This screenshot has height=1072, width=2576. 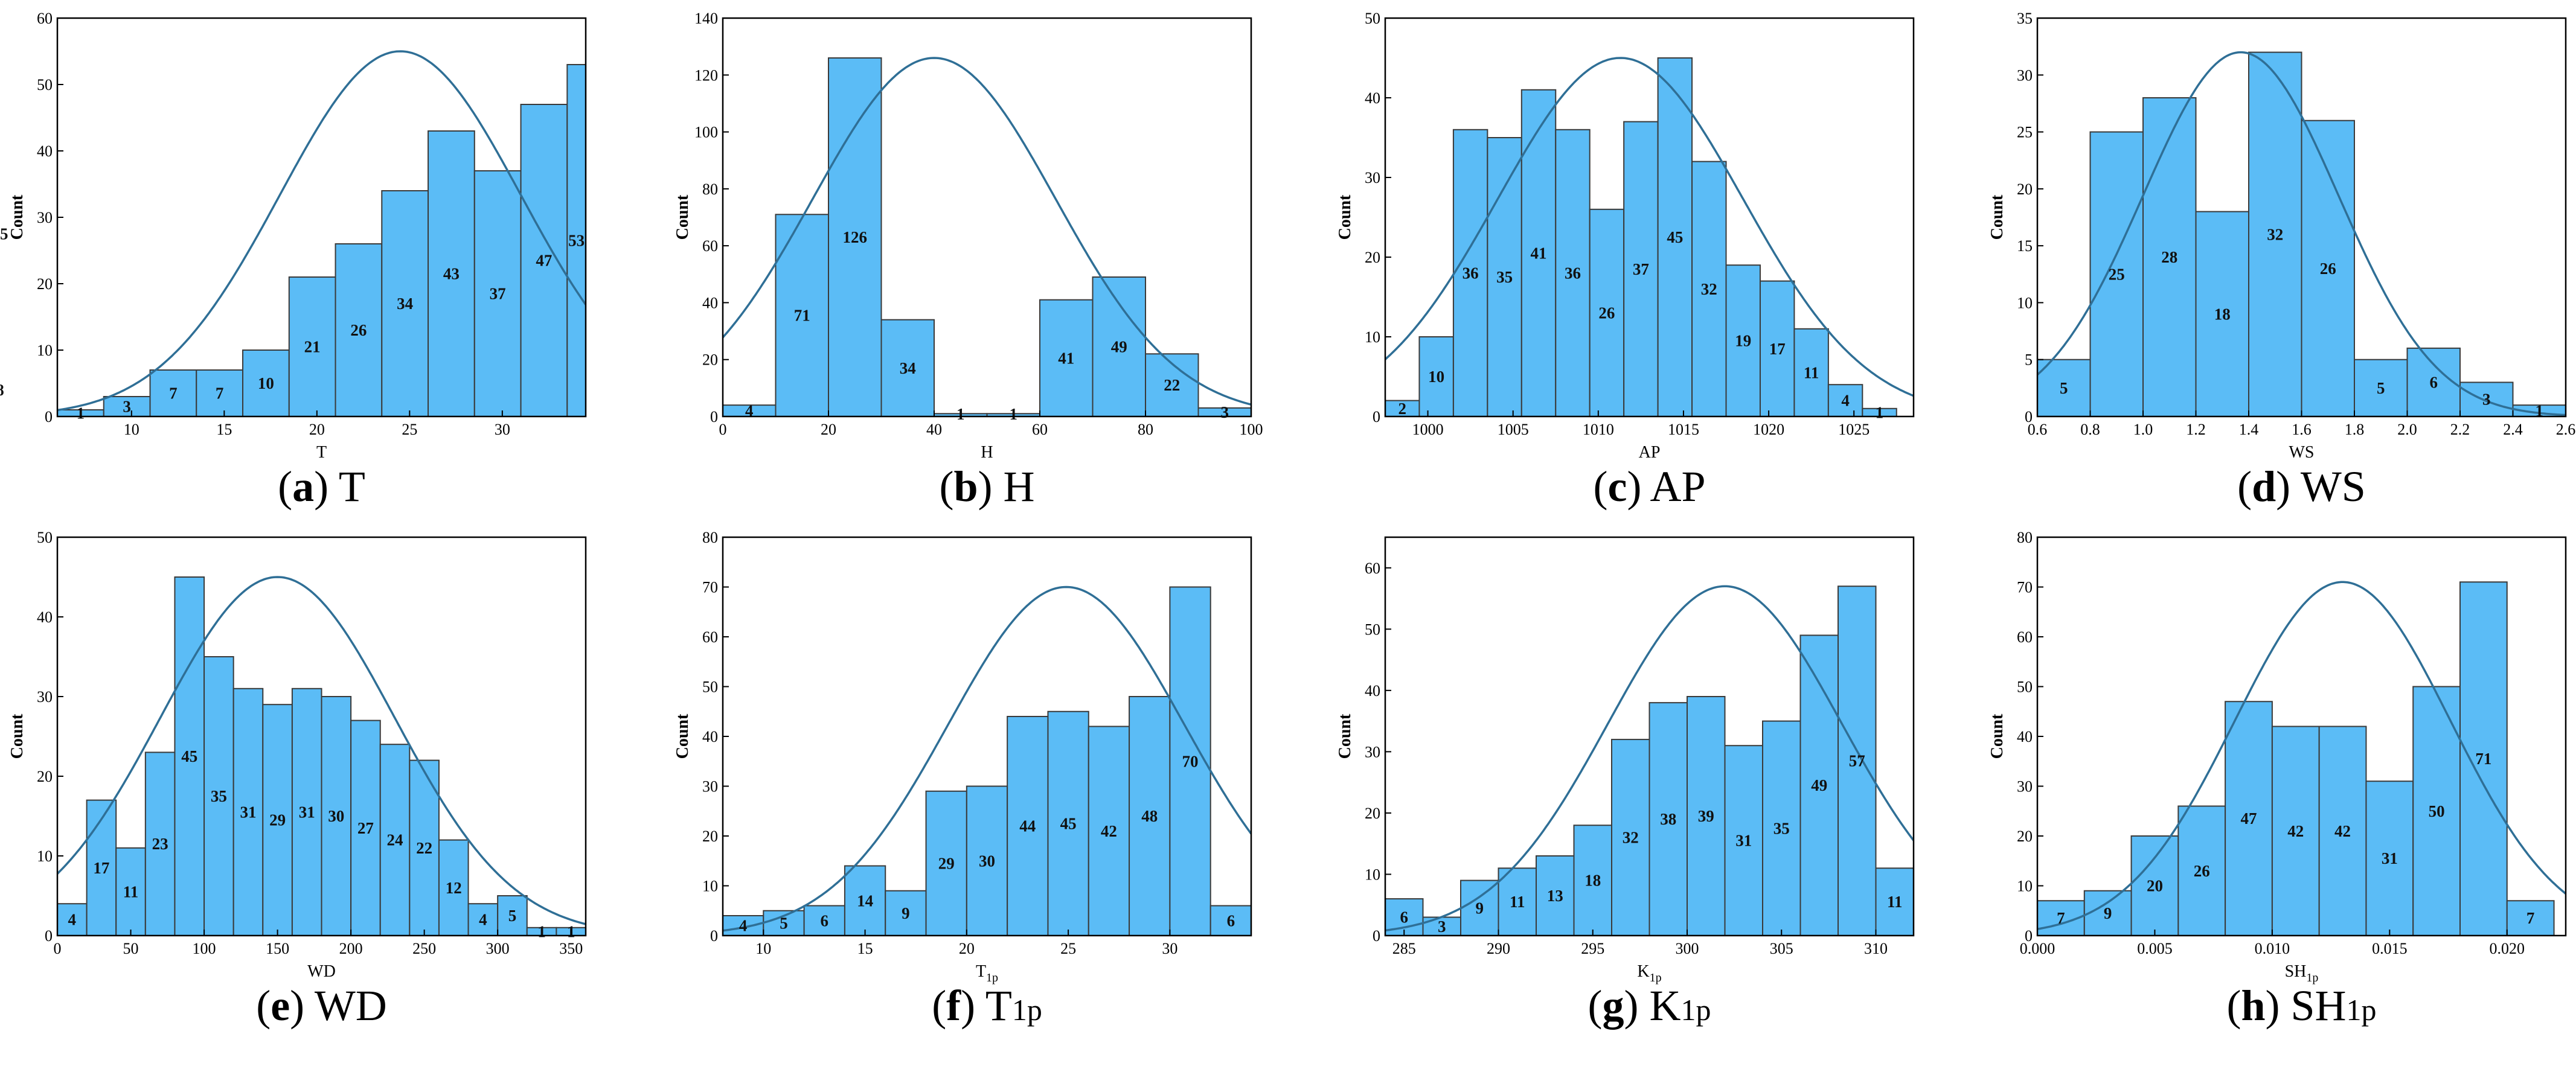 I want to click on bar-count-label: 45, so click(x=1675, y=237).